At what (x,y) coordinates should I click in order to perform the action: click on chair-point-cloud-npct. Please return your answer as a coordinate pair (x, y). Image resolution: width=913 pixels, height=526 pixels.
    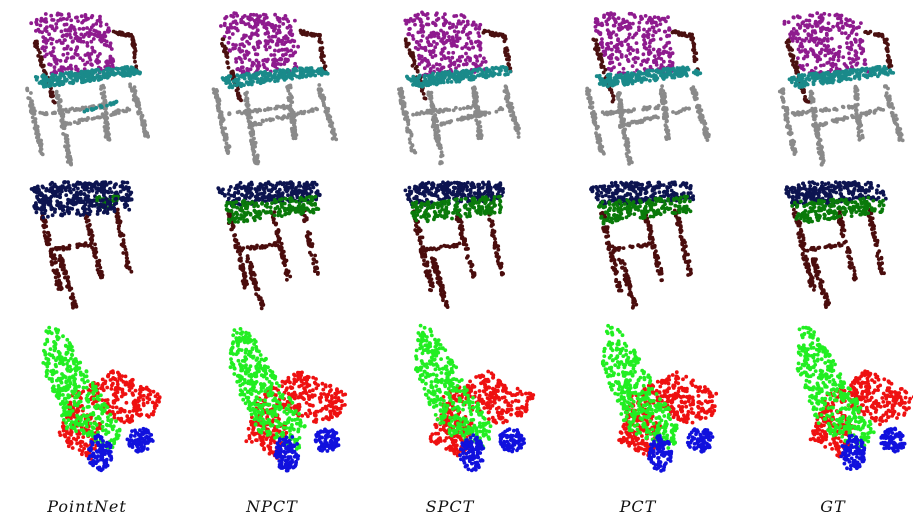
    Looking at the image, I should click on (275, 88).